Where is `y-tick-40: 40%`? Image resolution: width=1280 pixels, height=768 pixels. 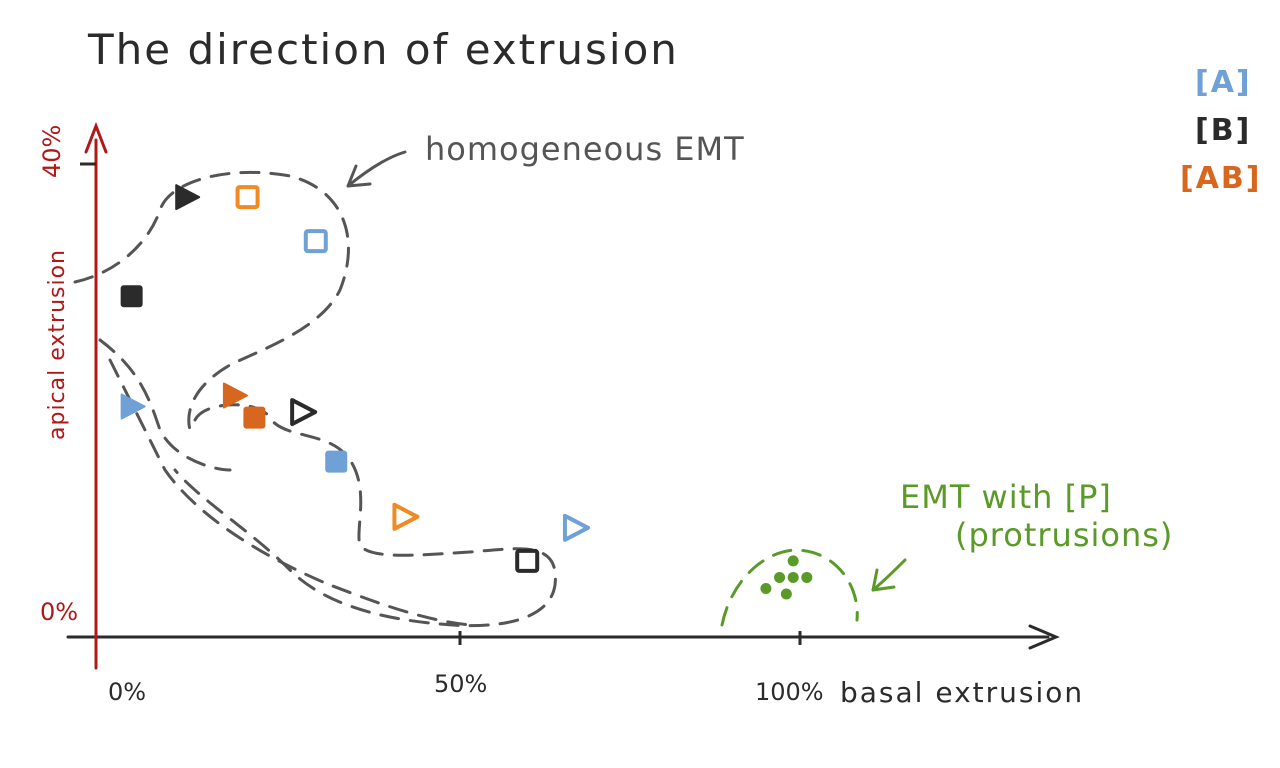
y-tick-40: 40% is located at coordinates (52, 151).